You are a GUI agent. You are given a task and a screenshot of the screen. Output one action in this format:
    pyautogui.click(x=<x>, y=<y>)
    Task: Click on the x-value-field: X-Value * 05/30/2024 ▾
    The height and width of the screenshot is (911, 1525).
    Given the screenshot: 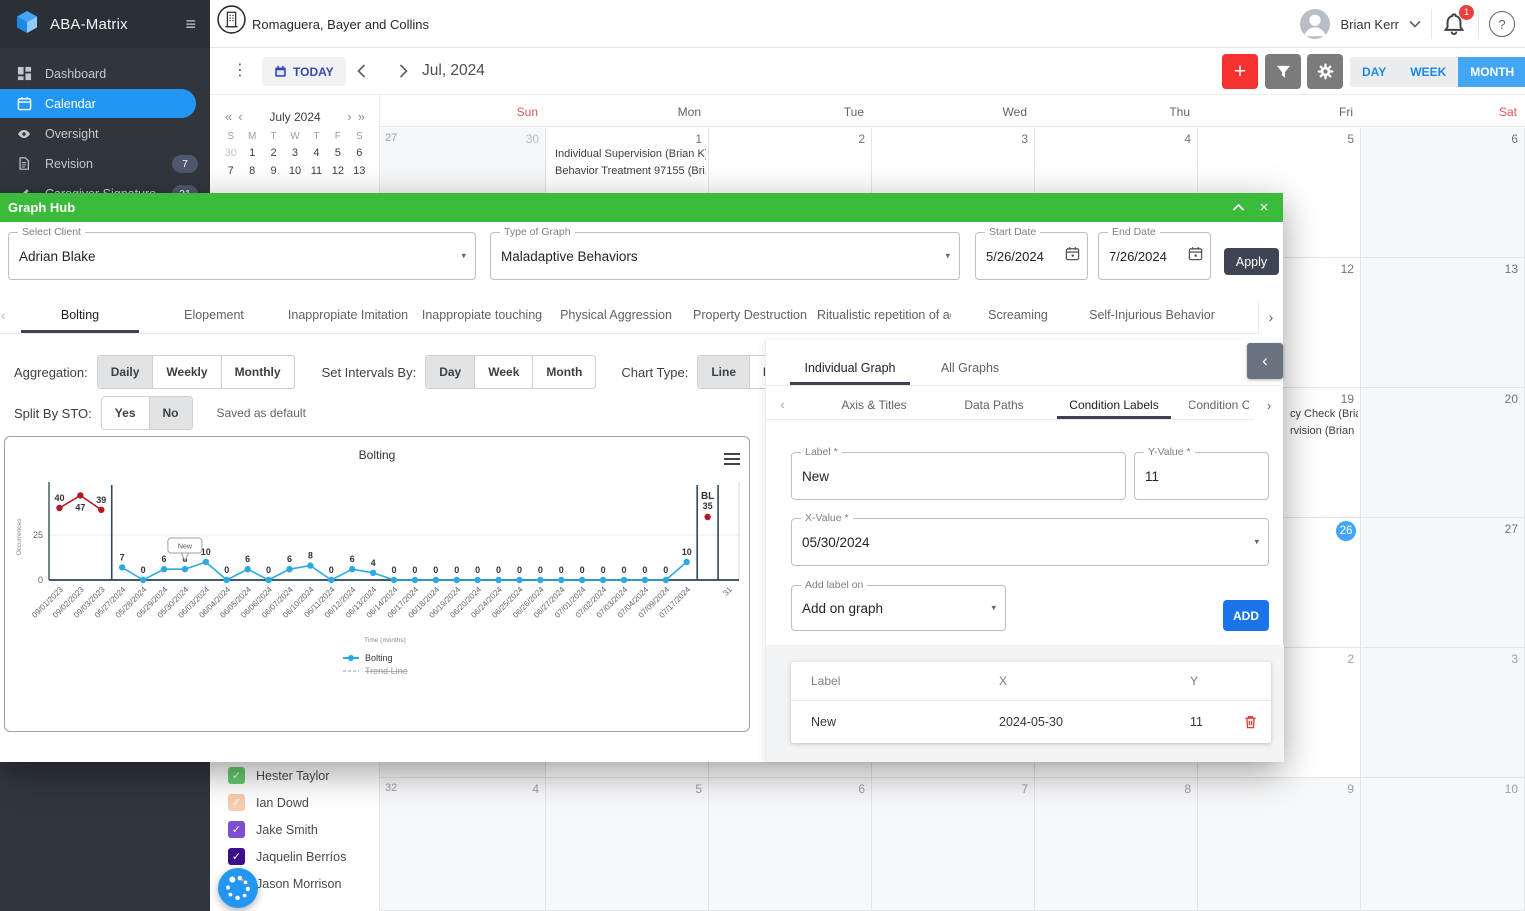 What is the action you would take?
    pyautogui.click(x=1030, y=539)
    